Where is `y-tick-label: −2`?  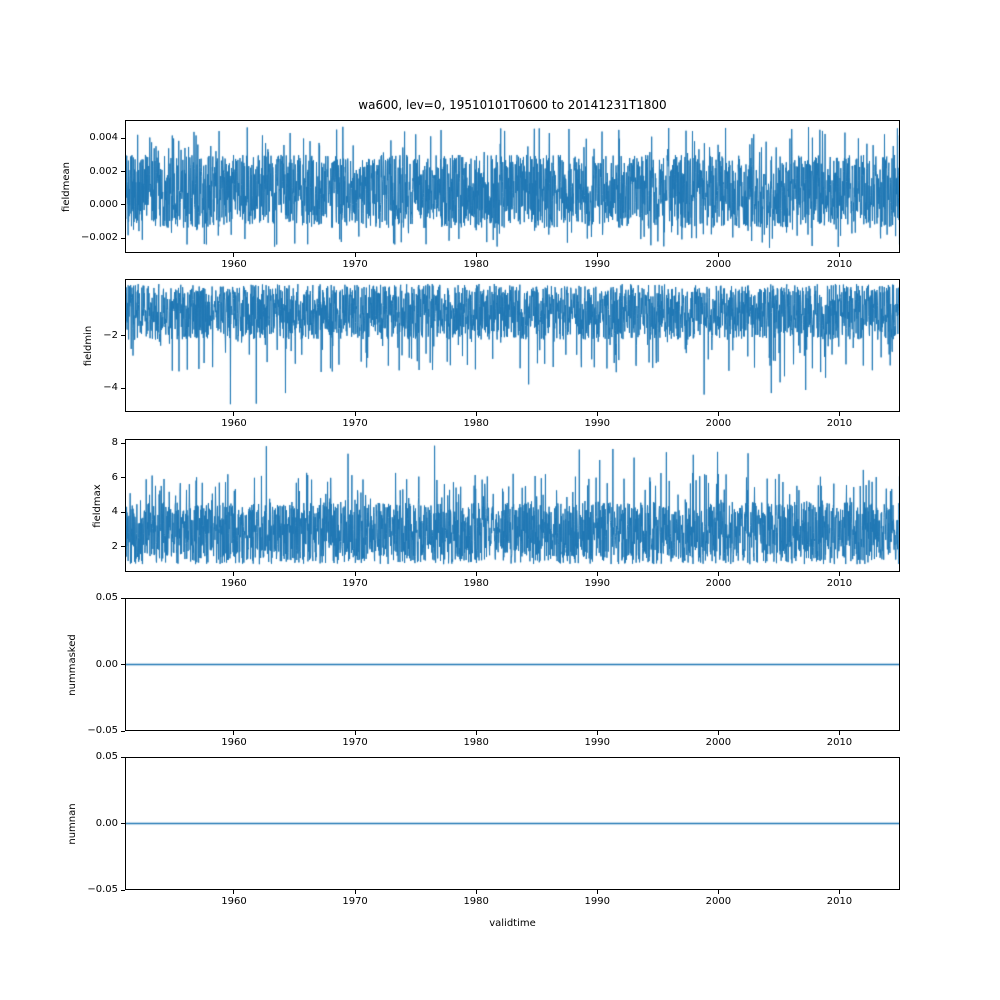
y-tick-label: −2 is located at coordinates (110, 335).